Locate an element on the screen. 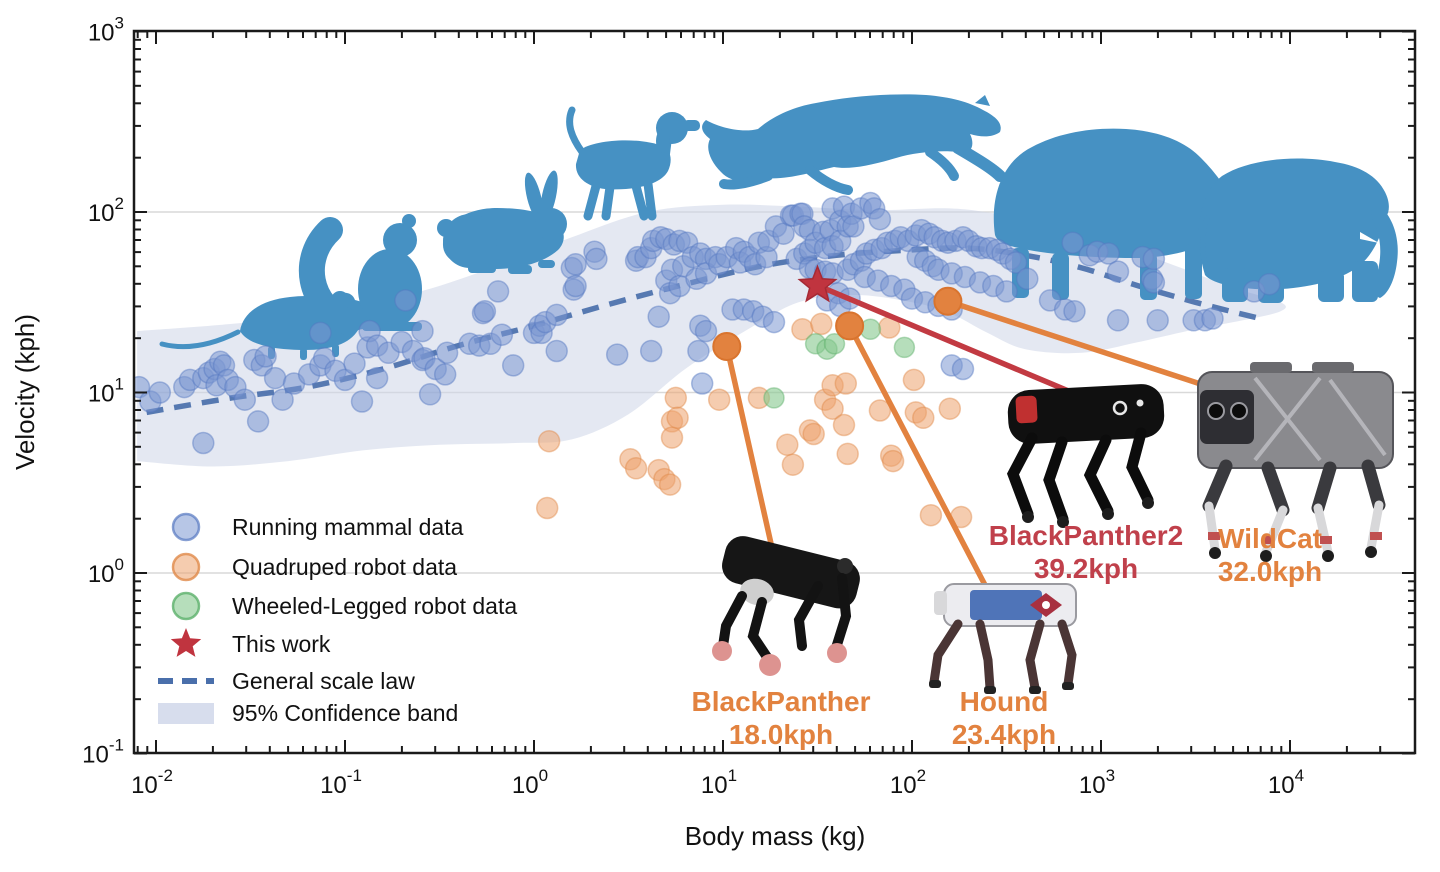 The height and width of the screenshot is (872, 1440). annotation-leader-lines is located at coordinates (977, 435).